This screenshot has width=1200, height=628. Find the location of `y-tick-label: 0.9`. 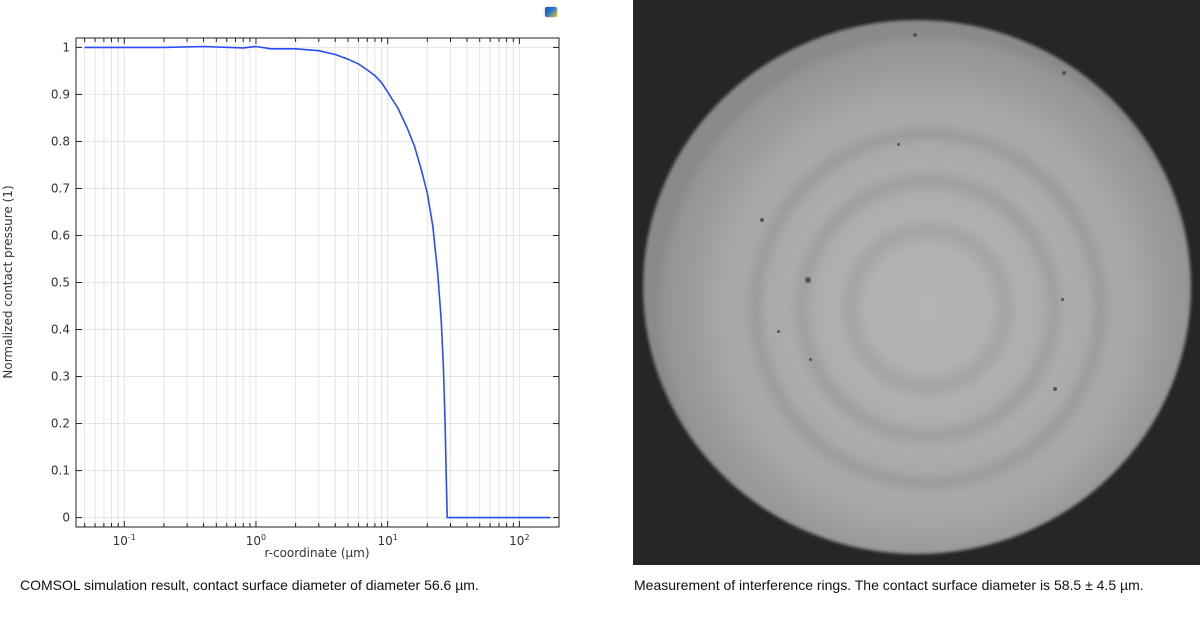

y-tick-label: 0.9 is located at coordinates (60, 94).